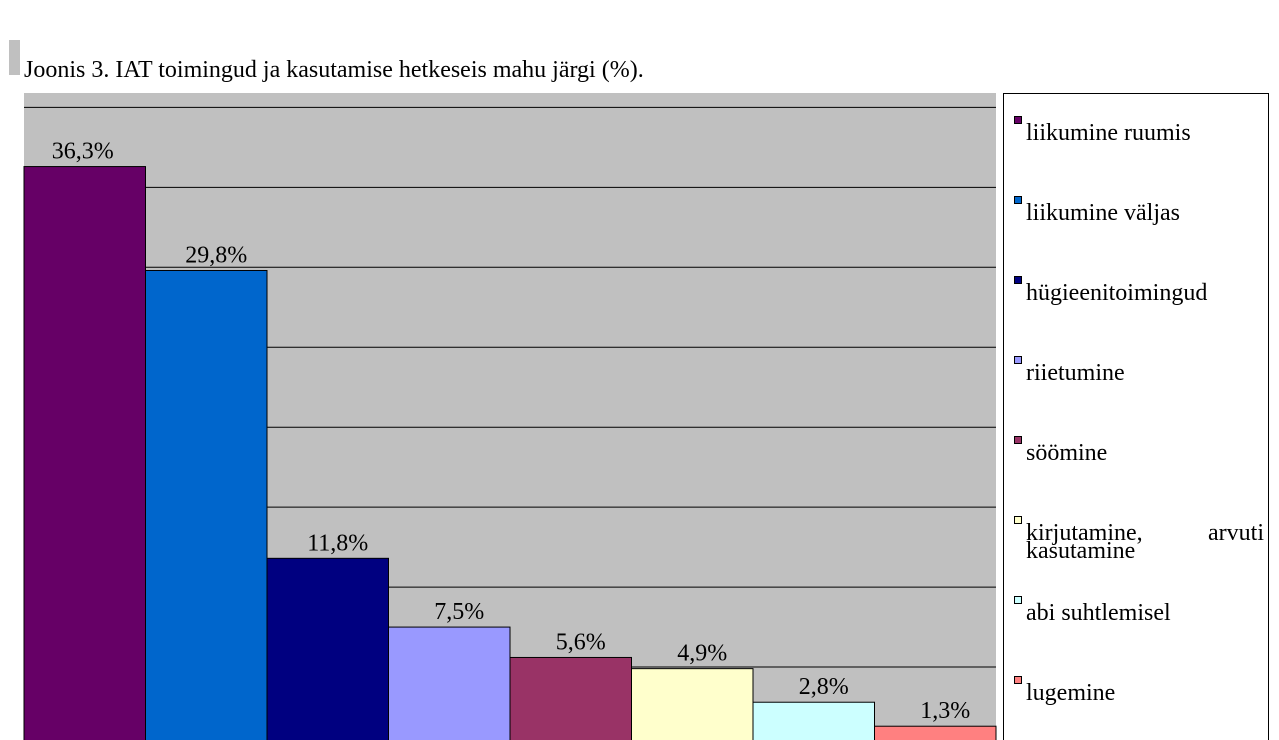  What do you see at coordinates (1139, 691) in the screenshot?
I see `legend-item: lugemine` at bounding box center [1139, 691].